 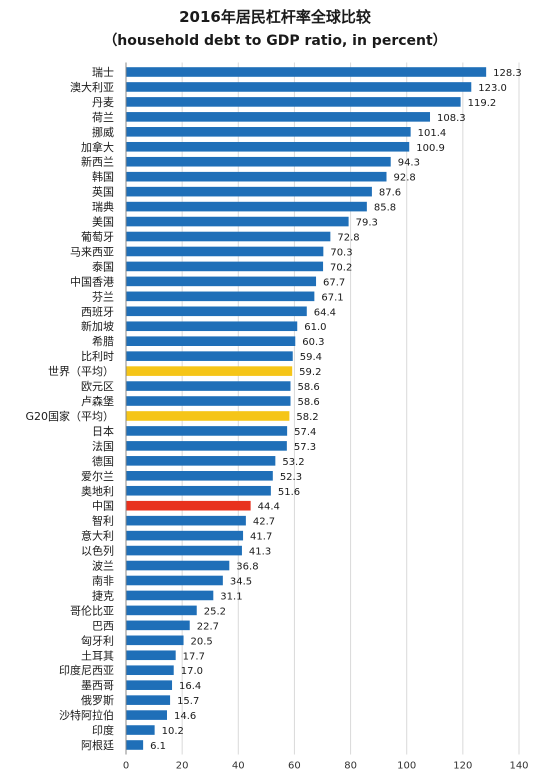 I want to click on value-label-3: 108.3, so click(x=451, y=118).